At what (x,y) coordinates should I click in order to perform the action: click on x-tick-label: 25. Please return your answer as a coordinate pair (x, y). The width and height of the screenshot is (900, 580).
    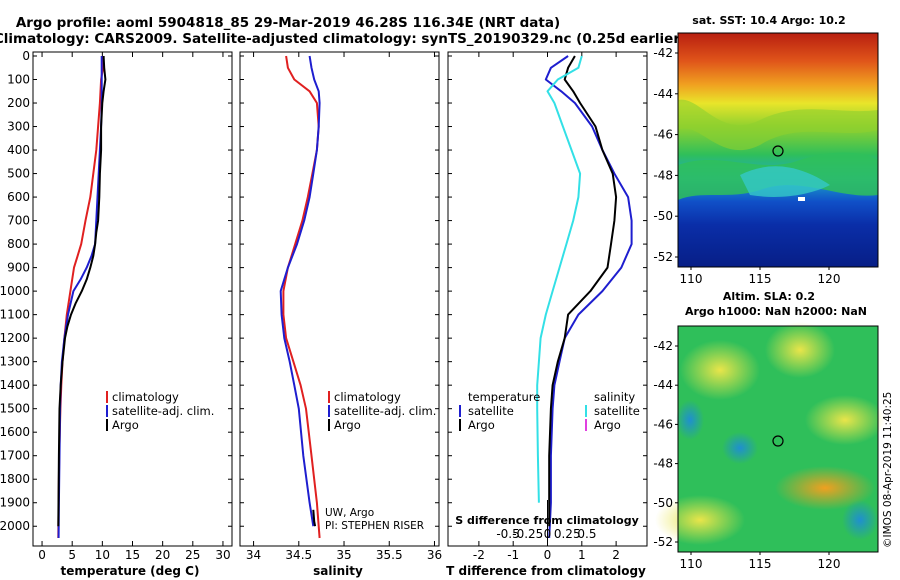
    Looking at the image, I should click on (192, 555).